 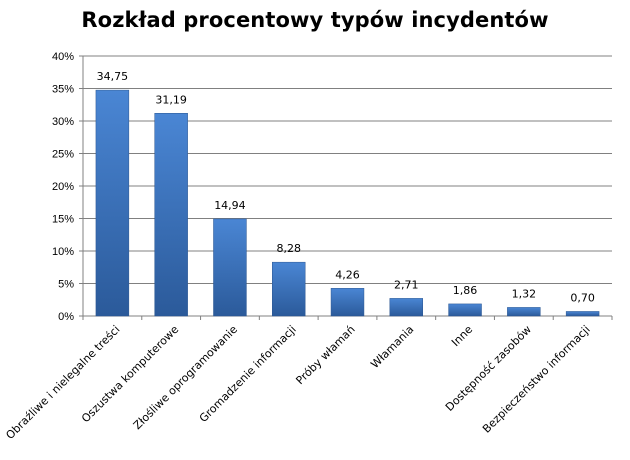 I want to click on data-label: 1,32, so click(x=524, y=293).